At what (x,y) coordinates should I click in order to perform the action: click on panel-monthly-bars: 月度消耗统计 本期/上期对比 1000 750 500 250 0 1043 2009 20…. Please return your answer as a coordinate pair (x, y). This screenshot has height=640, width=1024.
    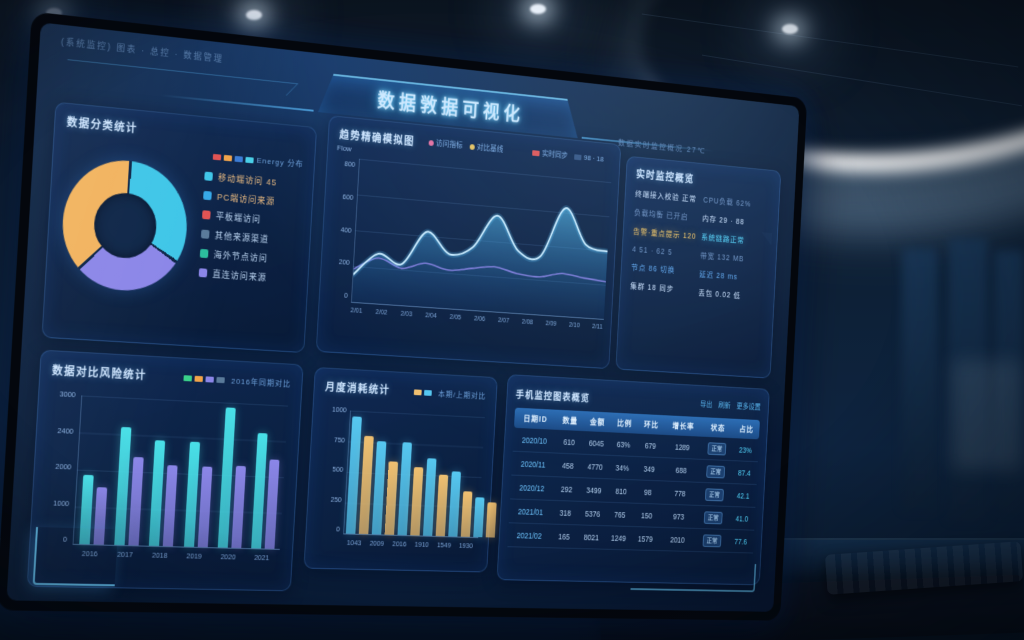
    Looking at the image, I should click on (400, 469).